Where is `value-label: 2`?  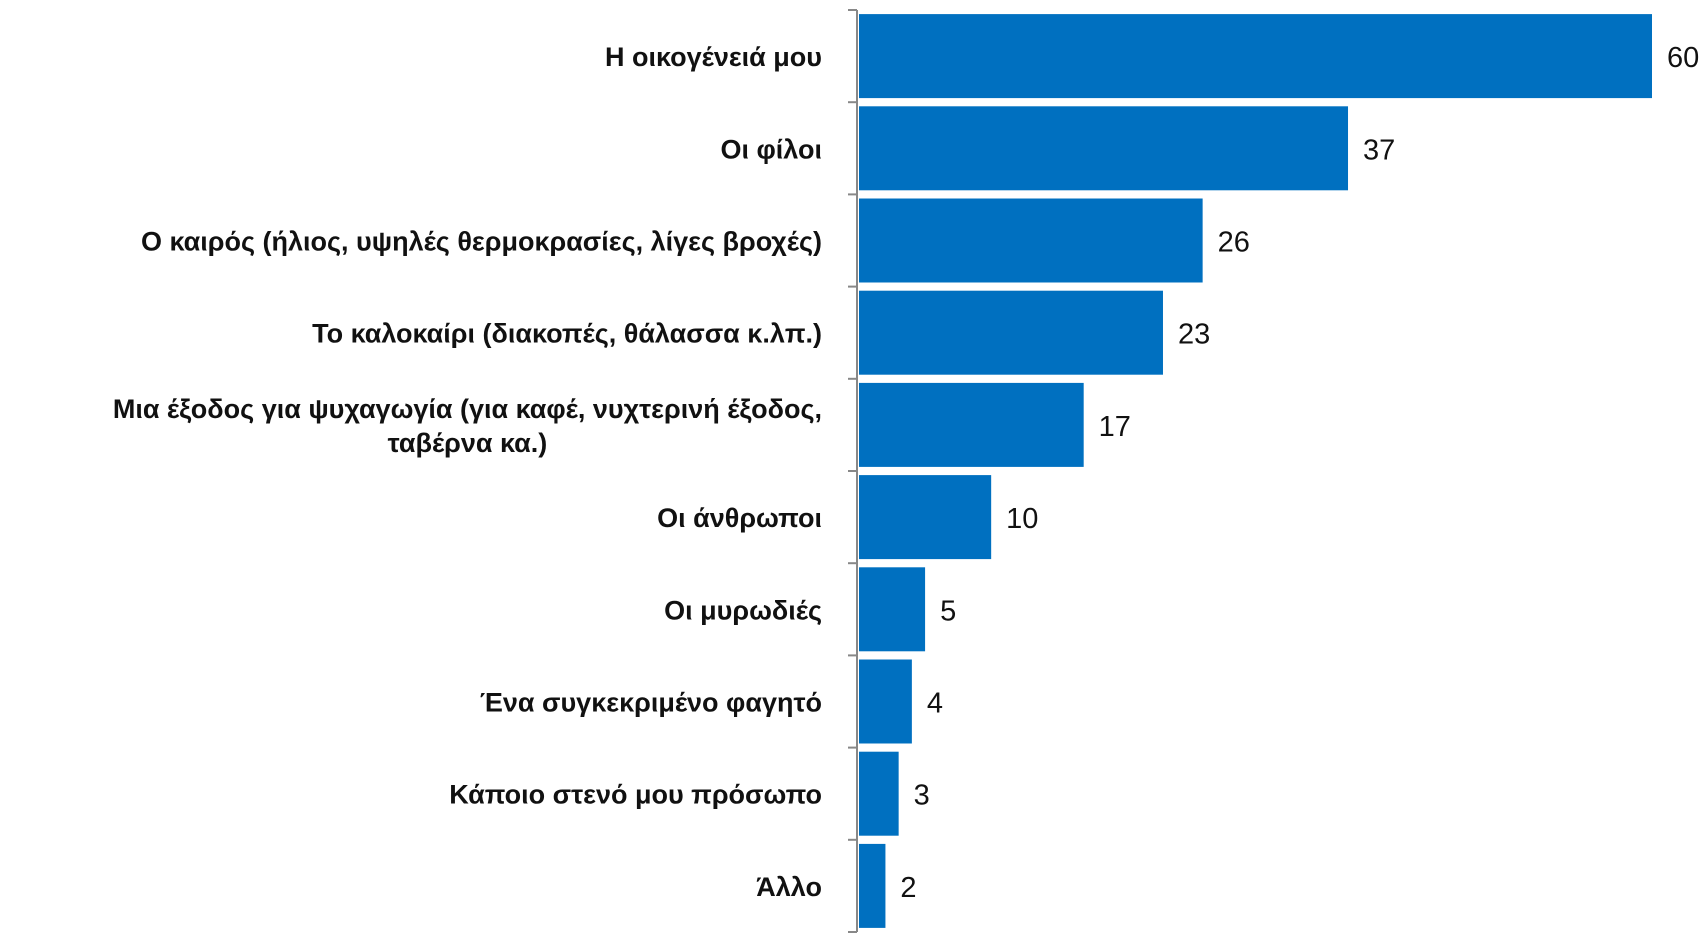
value-label: 2 is located at coordinates (908, 888).